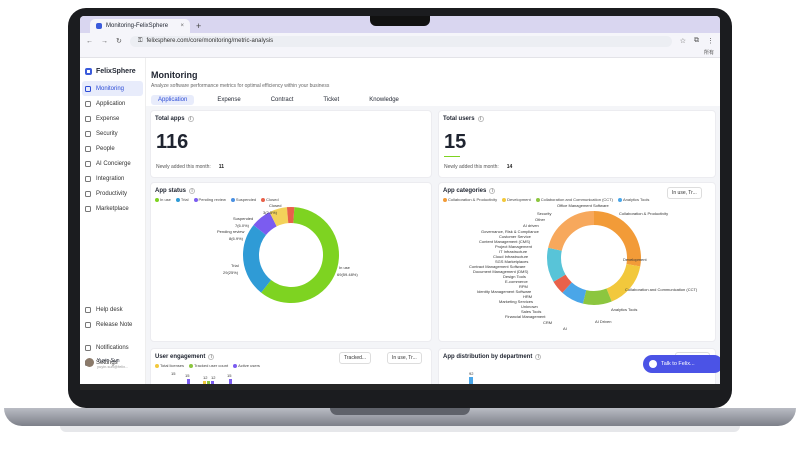 This screenshot has width=800, height=450. What do you see at coordinates (104, 41) in the screenshot?
I see `forward-icon: →` at bounding box center [104, 41].